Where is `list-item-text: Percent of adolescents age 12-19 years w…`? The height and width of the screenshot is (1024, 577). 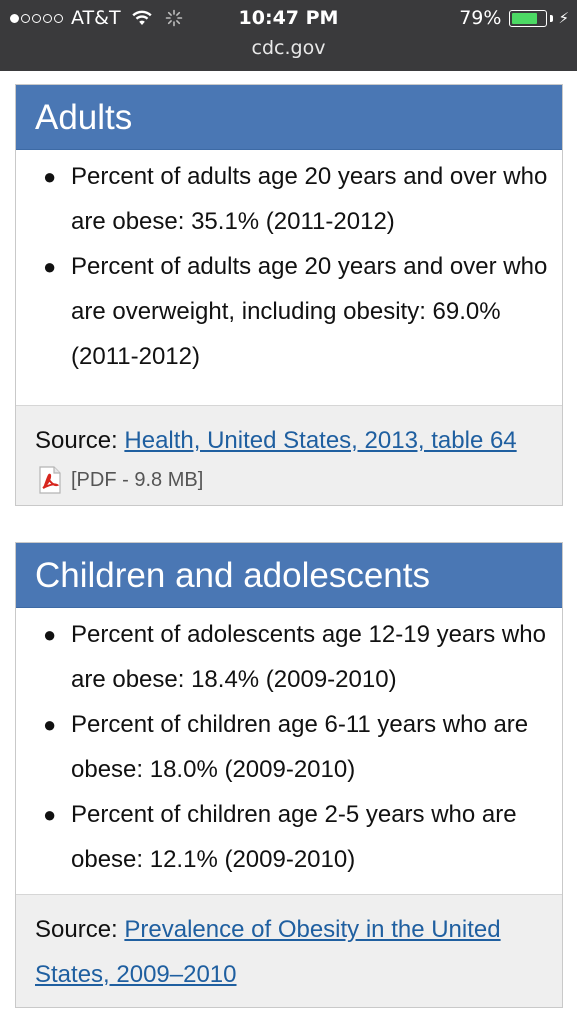 list-item-text: Percent of adolescents age 12-19 years w… is located at coordinates (308, 657).